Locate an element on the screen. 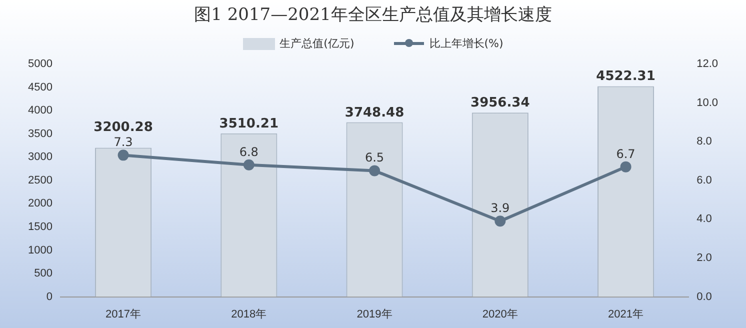 This screenshot has width=746, height=328. legend-label: 生产总值(亿元) is located at coordinates (317, 43).